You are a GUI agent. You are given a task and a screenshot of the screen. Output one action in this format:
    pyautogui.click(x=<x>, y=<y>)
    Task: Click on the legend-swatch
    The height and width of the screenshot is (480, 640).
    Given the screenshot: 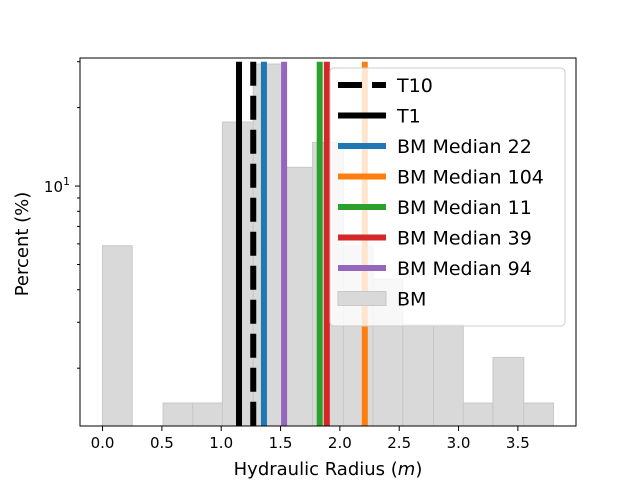 What is the action you would take?
    pyautogui.click(x=362, y=298)
    